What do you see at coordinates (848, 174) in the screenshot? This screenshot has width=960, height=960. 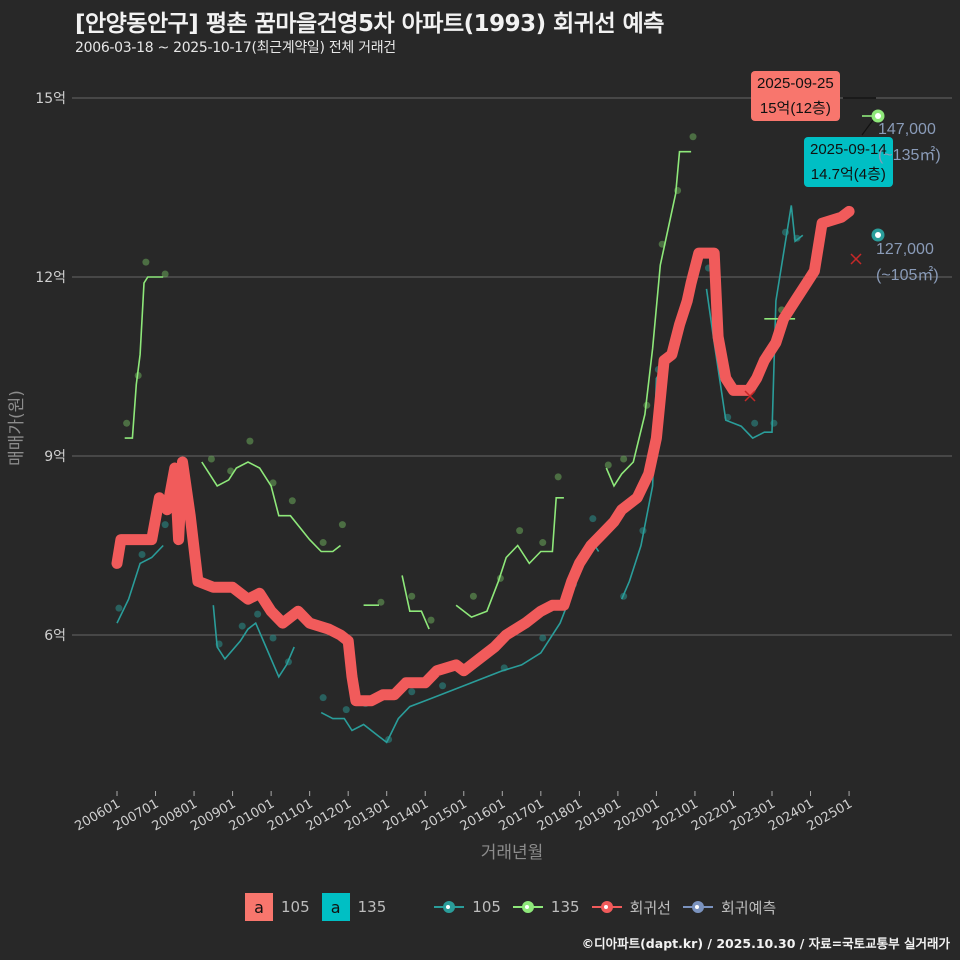 I see `callout-135-price: 14.7억(4층)` at bounding box center [848, 174].